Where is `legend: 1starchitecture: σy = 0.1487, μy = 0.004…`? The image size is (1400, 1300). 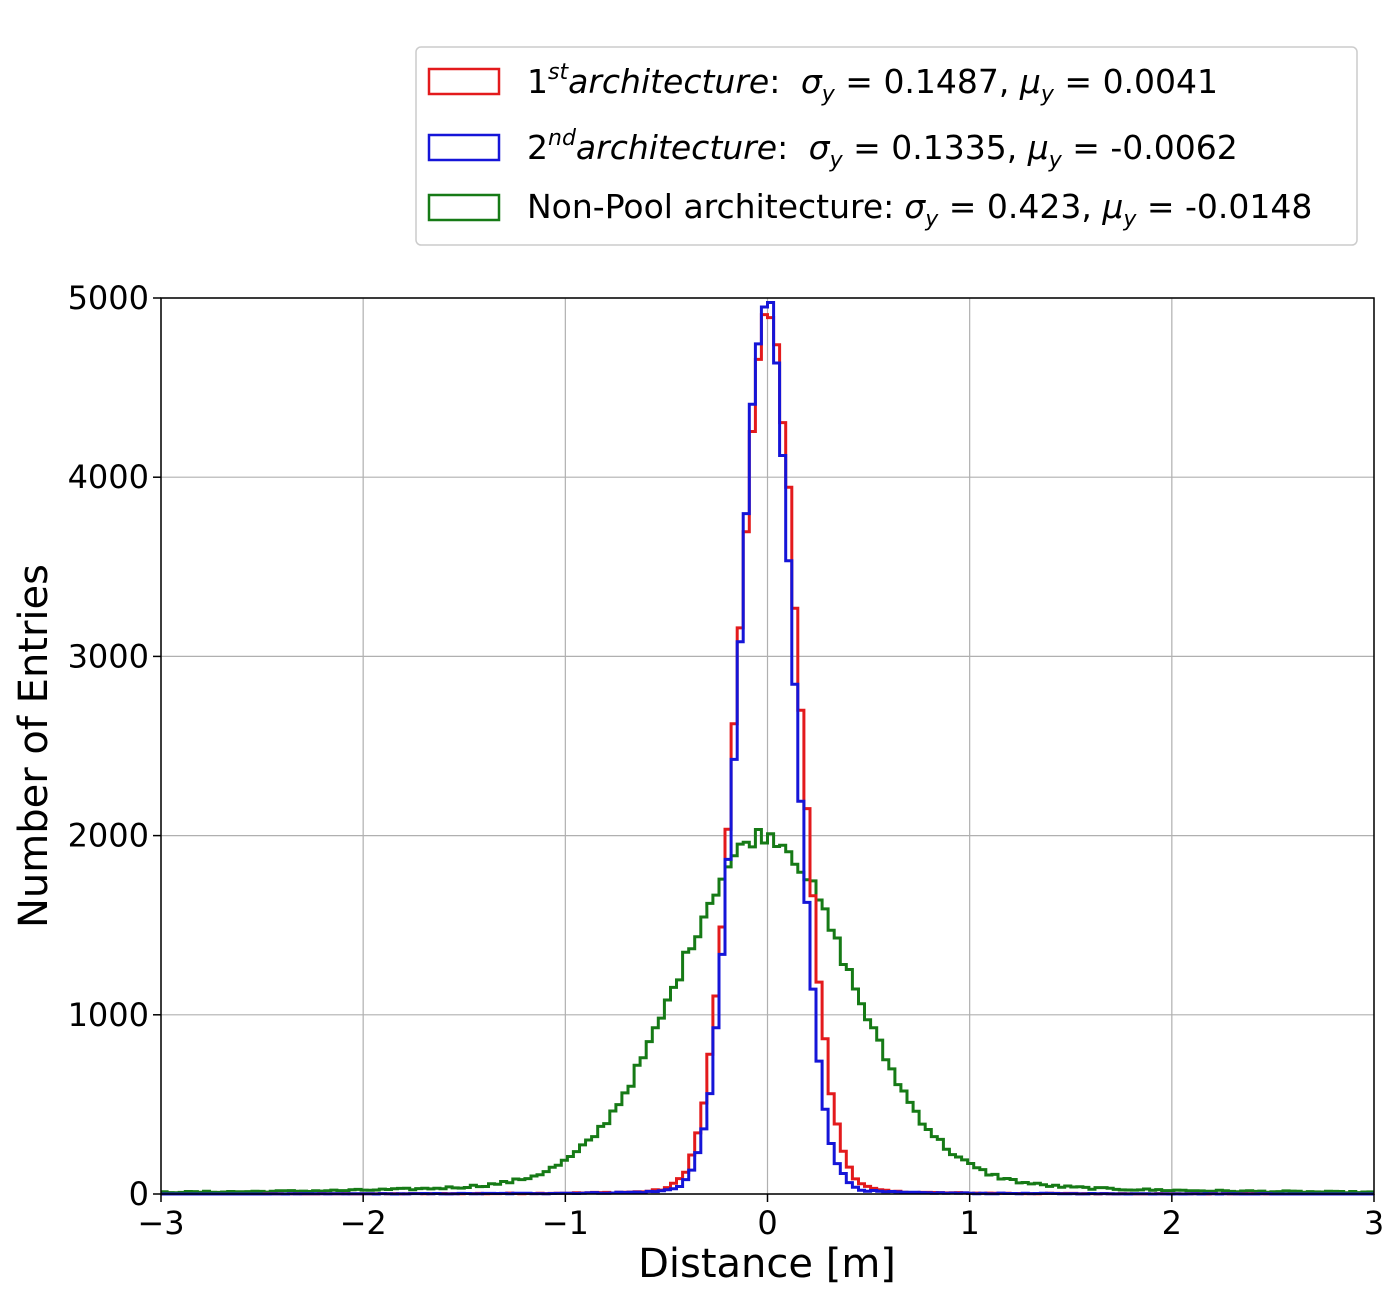 legend: 1starchitecture: σy = 0.1487, μy = 0.004… is located at coordinates (886, 146).